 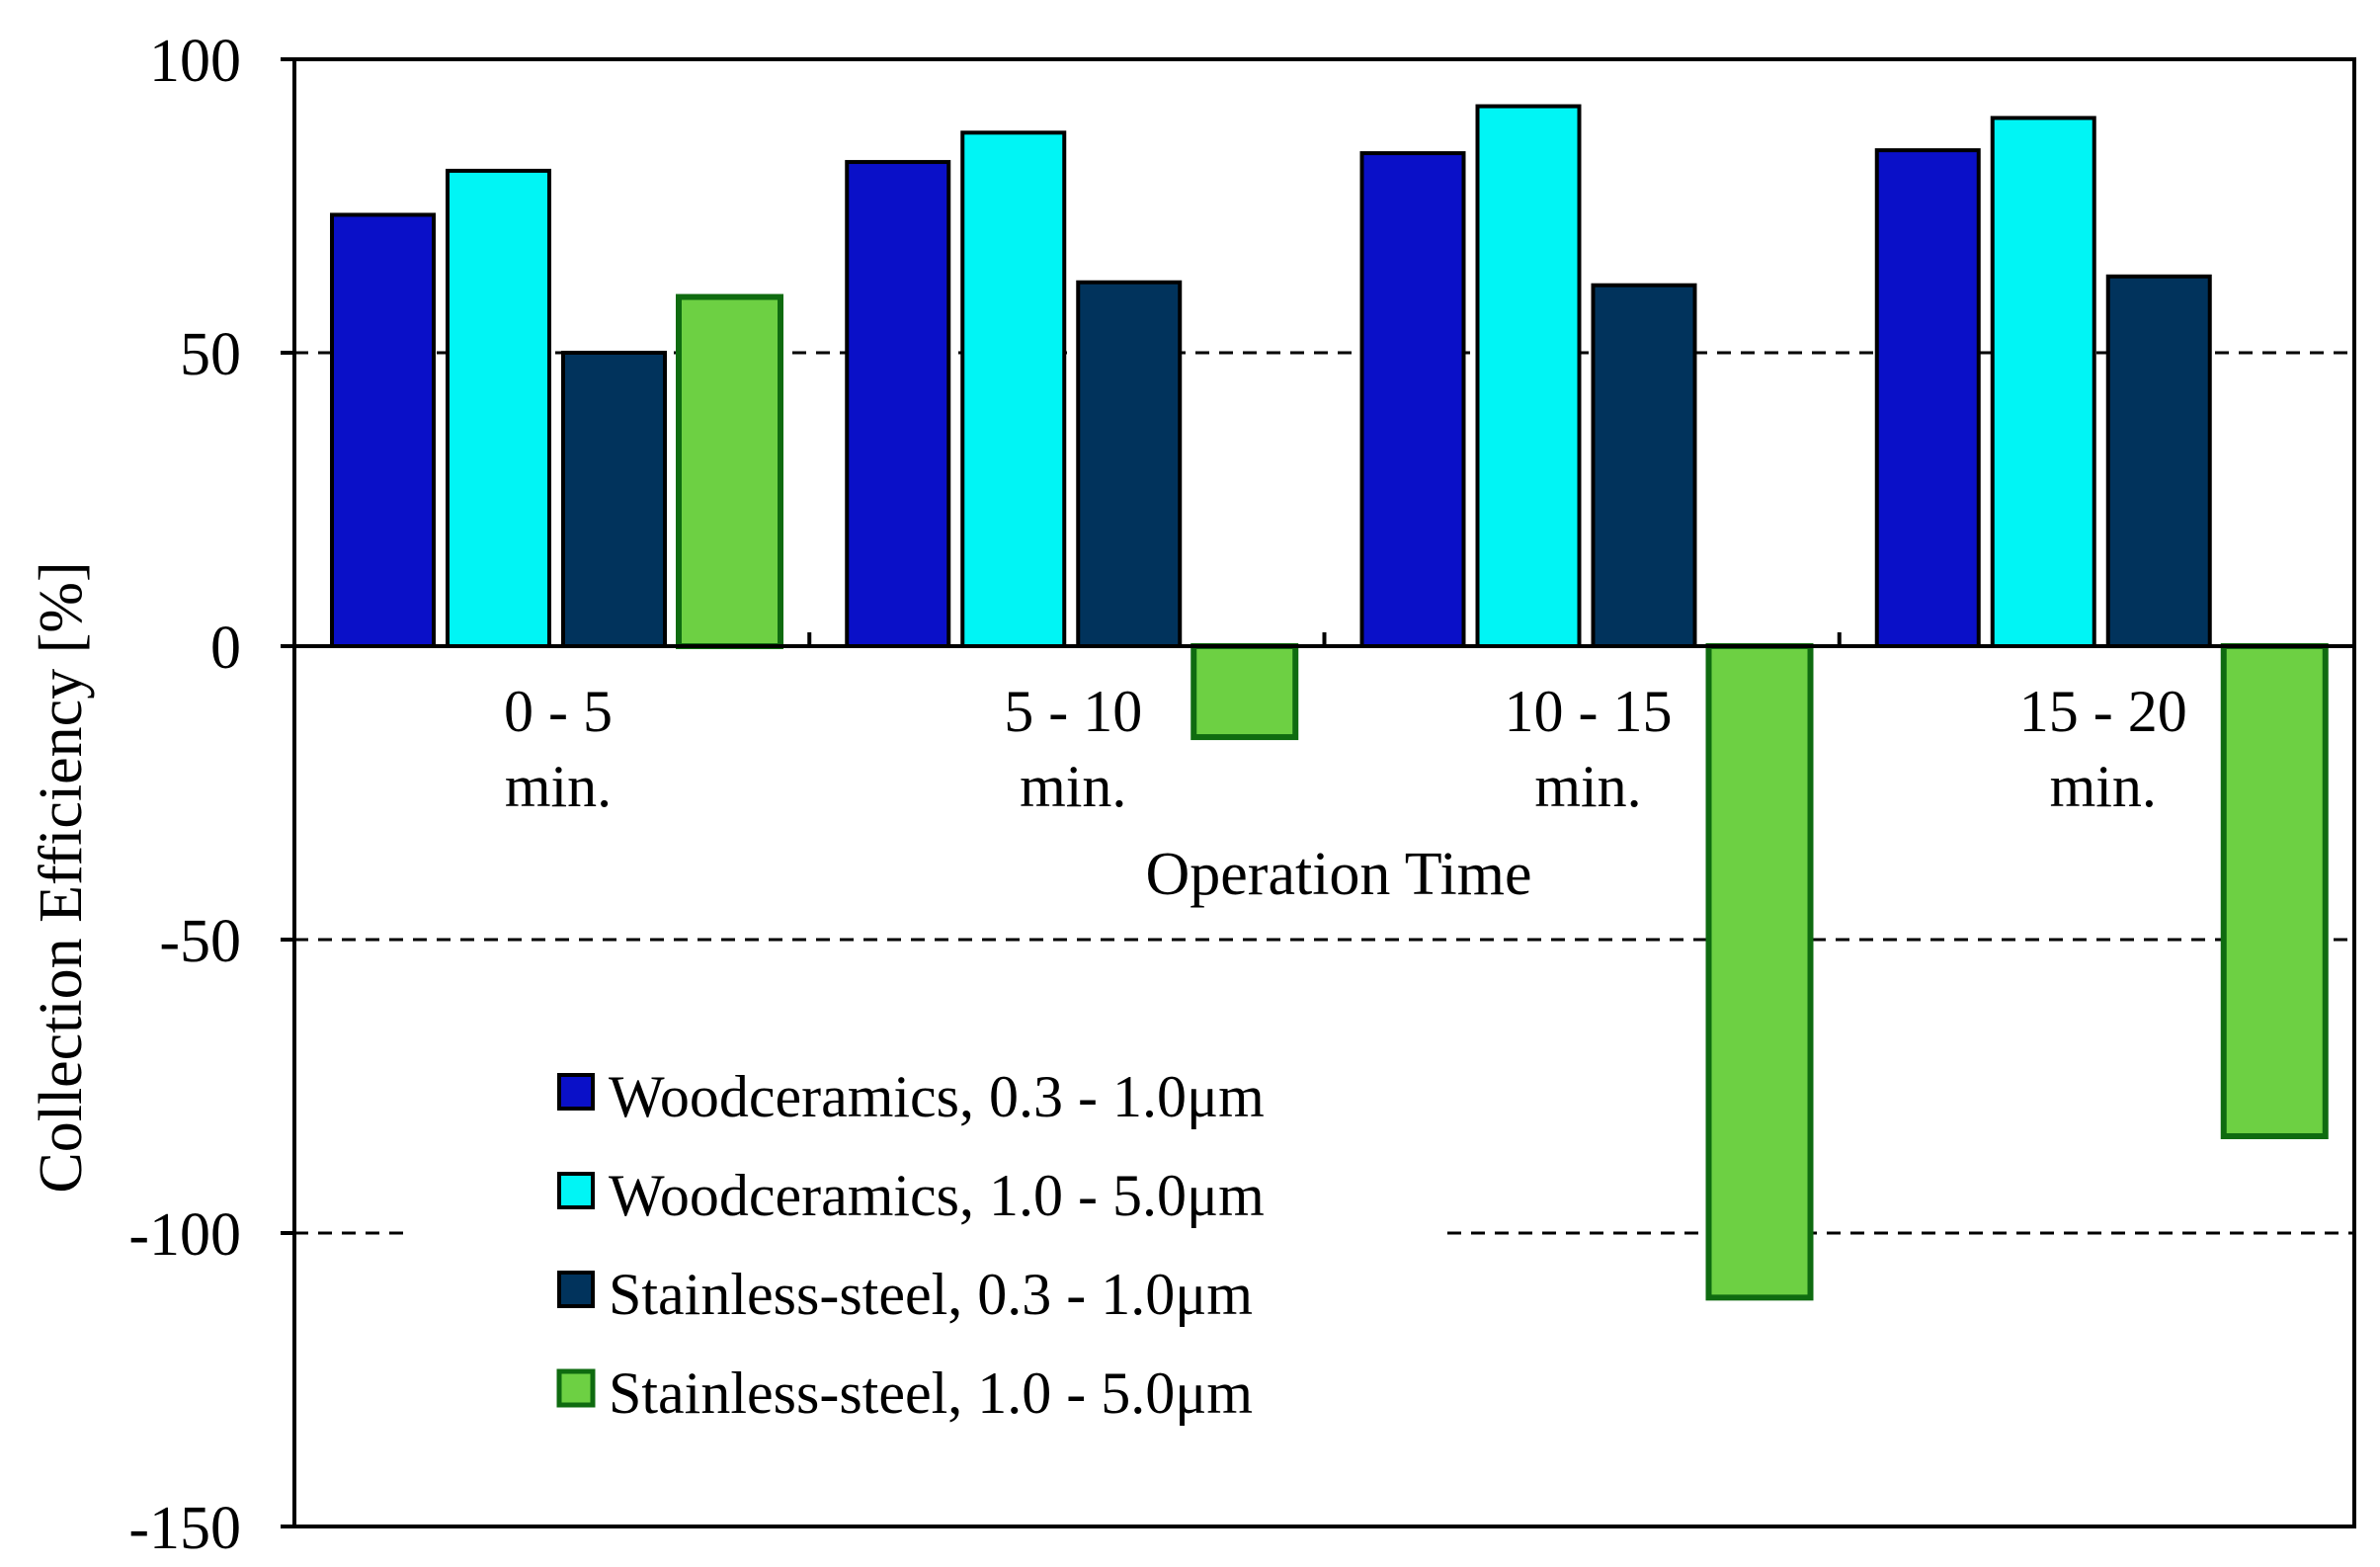 I want to click on bar-s2-c2, so click(x=1644, y=465).